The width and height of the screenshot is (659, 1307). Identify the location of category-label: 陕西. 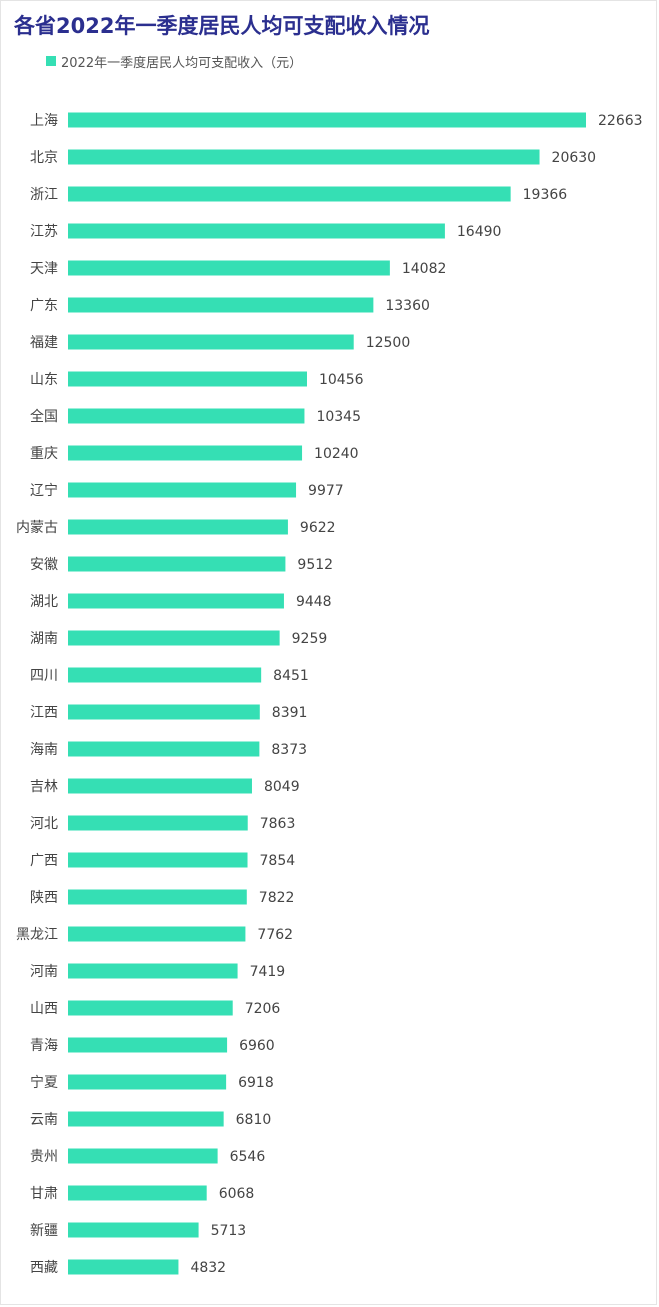
(44, 898).